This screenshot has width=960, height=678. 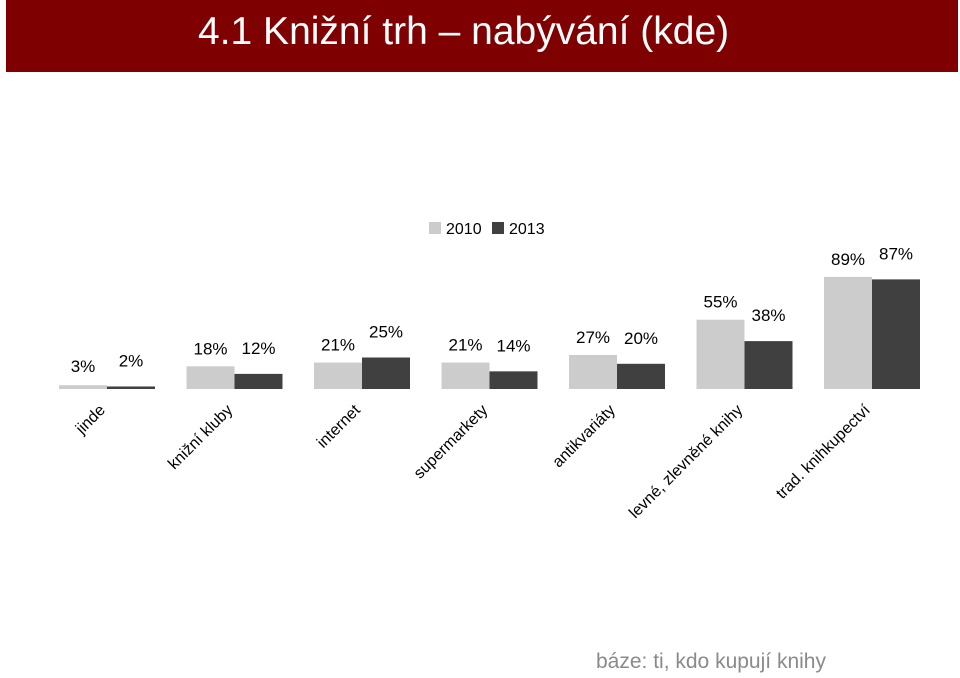 What do you see at coordinates (823, 451) in the screenshot?
I see `category-label-6: trad. knihkupectví` at bounding box center [823, 451].